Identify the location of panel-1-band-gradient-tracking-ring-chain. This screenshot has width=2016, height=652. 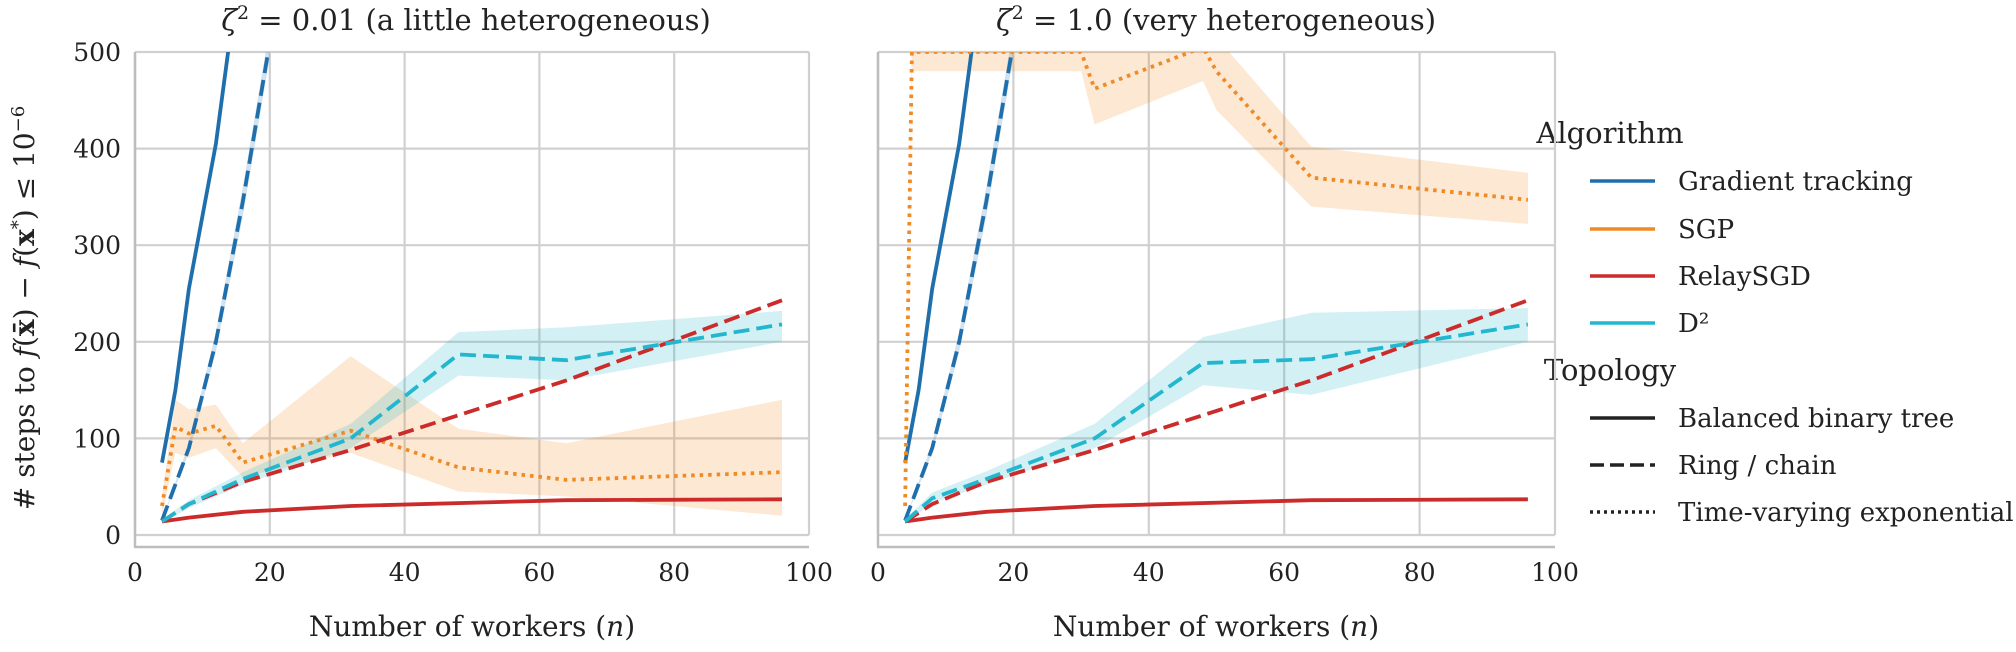
(216, 286).